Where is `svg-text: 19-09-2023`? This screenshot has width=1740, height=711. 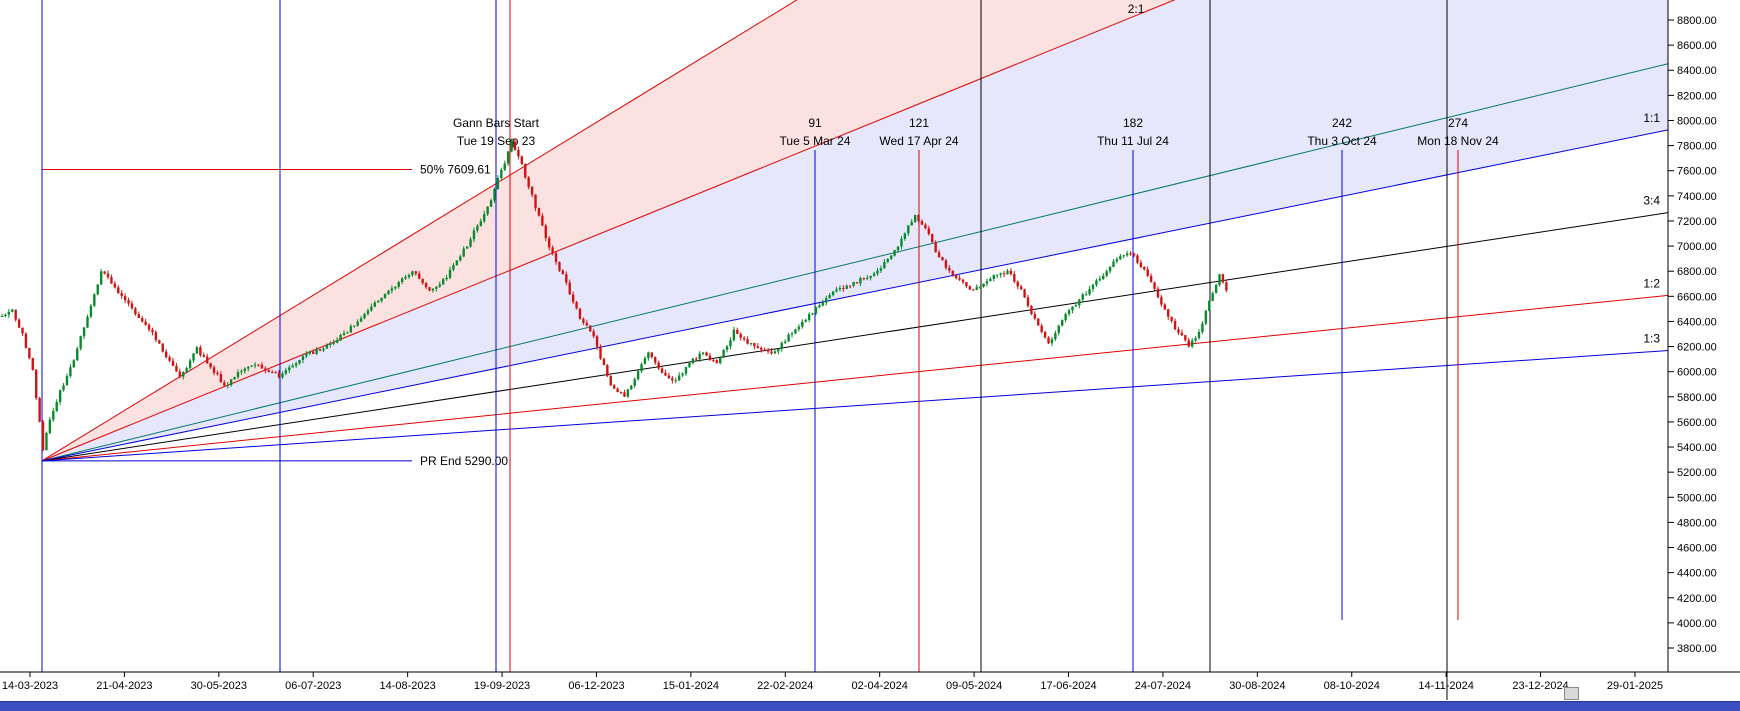
svg-text: 19-09-2023 is located at coordinates (502, 686).